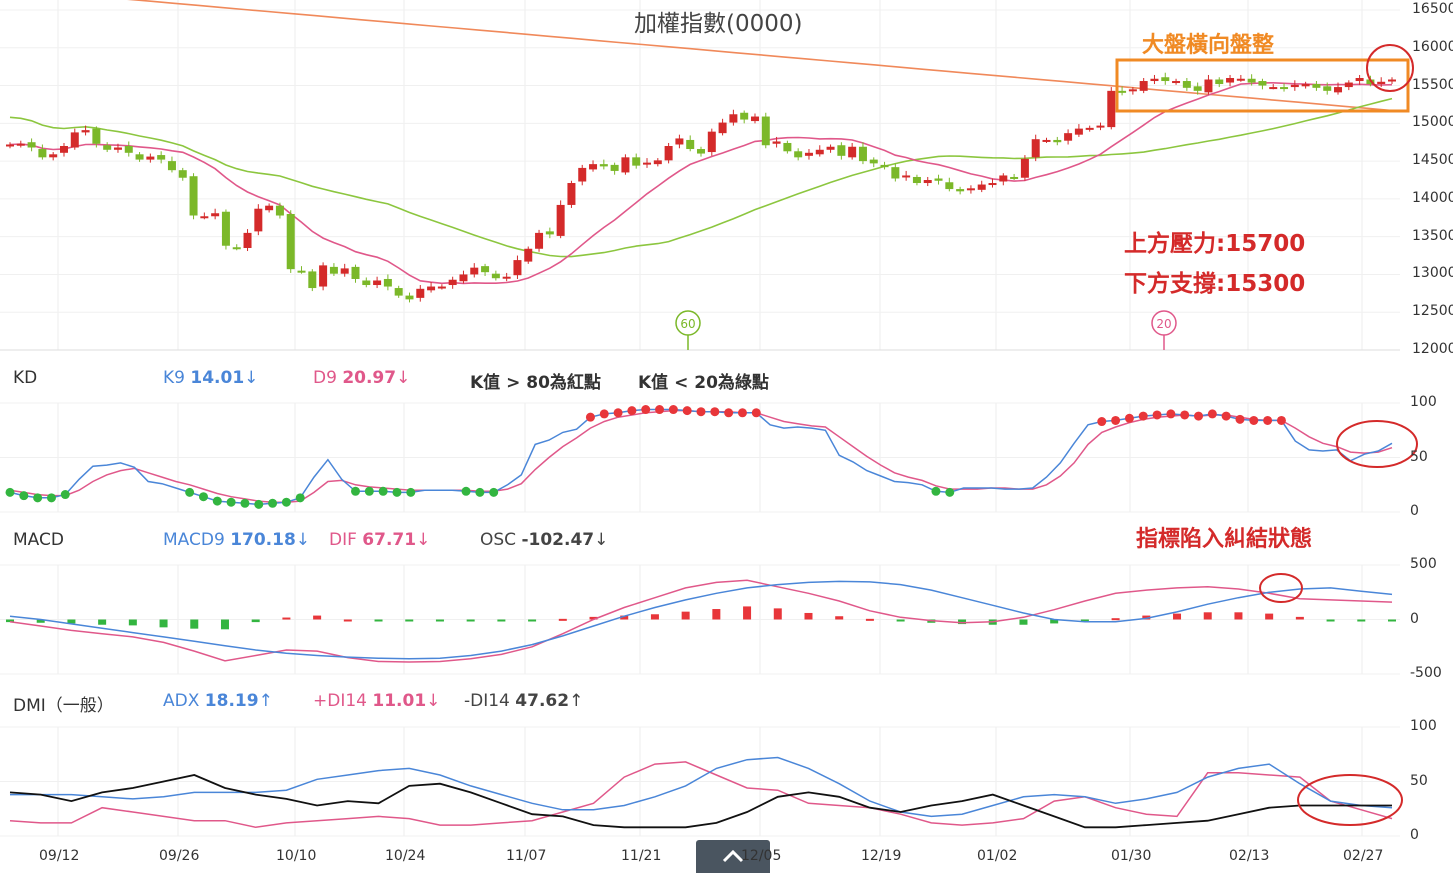 The height and width of the screenshot is (877, 1453). Describe the element at coordinates (733, 856) in the screenshot. I see `collapse-tab` at that location.